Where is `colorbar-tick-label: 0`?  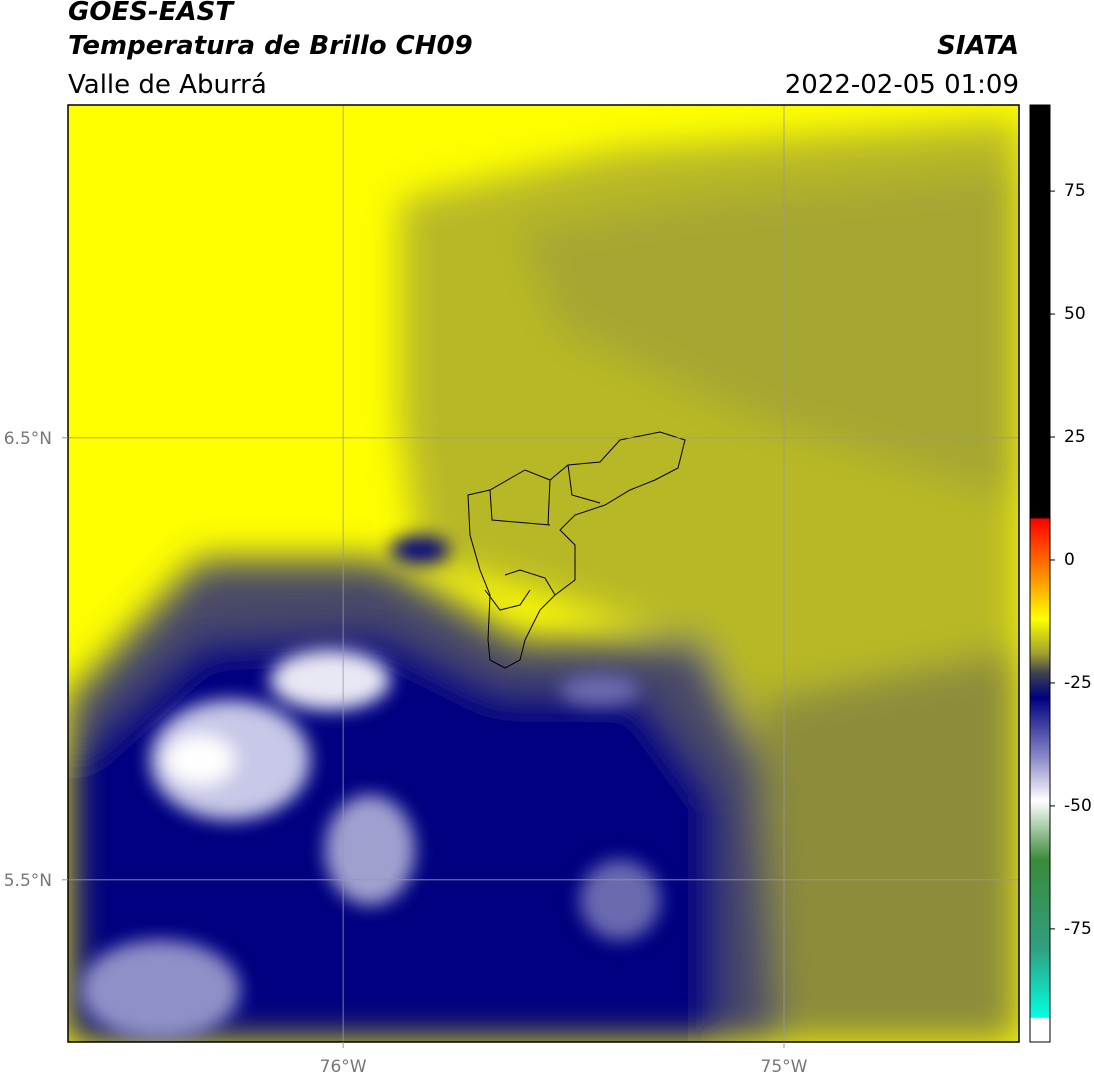
colorbar-tick-label: 0 is located at coordinates (1069, 560).